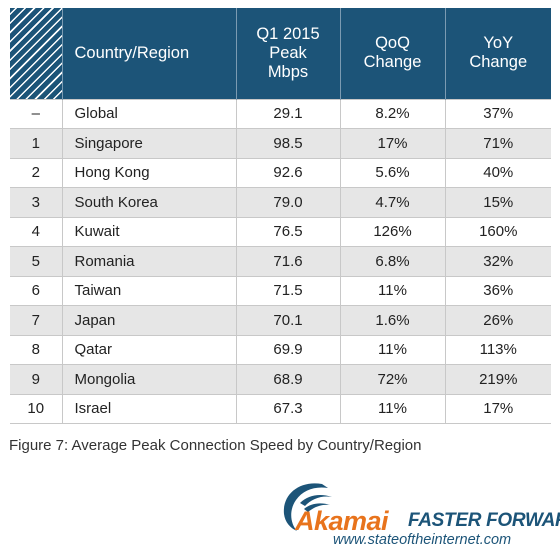  I want to click on header-yoy-change: YoY Change, so click(498, 53).